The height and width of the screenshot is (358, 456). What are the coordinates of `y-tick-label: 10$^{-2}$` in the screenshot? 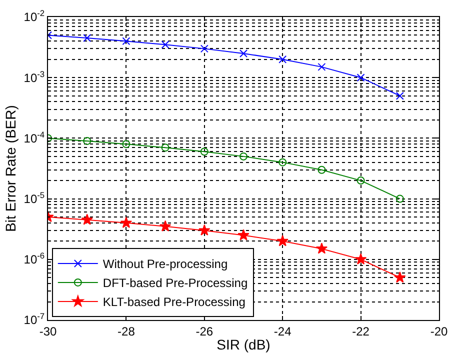 It's located at (34, 16).